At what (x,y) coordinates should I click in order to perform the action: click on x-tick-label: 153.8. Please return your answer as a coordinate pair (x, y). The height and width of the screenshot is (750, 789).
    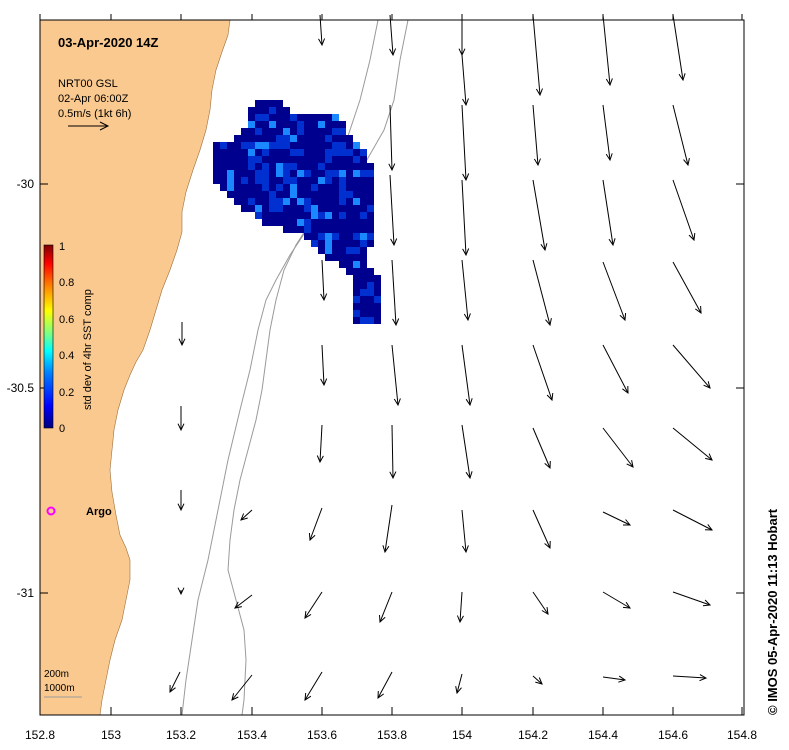
    Looking at the image, I should click on (392, 735).